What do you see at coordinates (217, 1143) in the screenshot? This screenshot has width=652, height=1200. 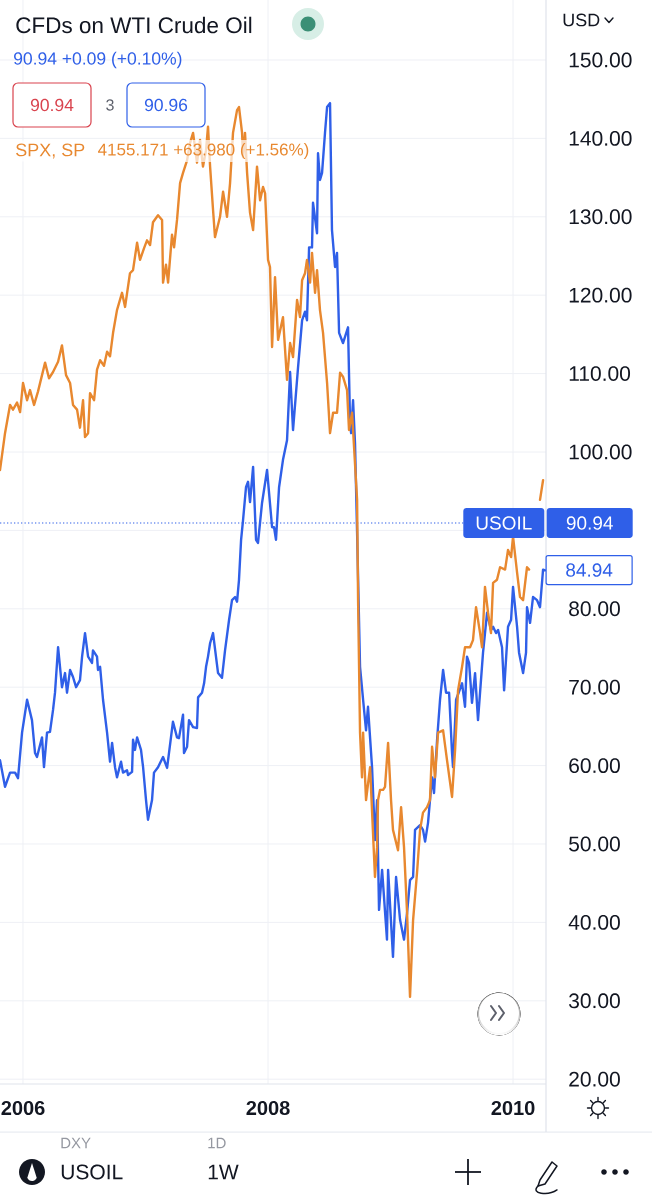 I see `text: 1D` at bounding box center [217, 1143].